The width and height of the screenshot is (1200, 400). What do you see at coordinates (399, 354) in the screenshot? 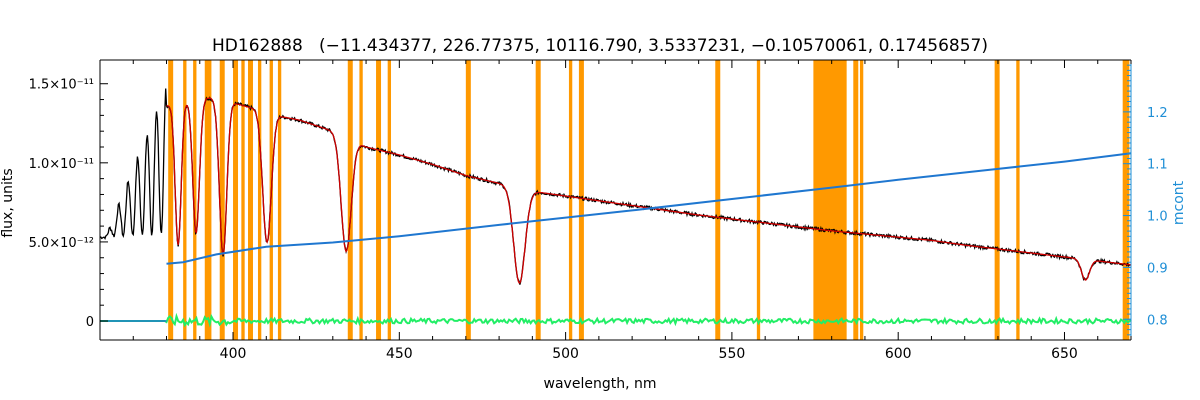
I see `x-tick-label-450: 450` at bounding box center [399, 354].